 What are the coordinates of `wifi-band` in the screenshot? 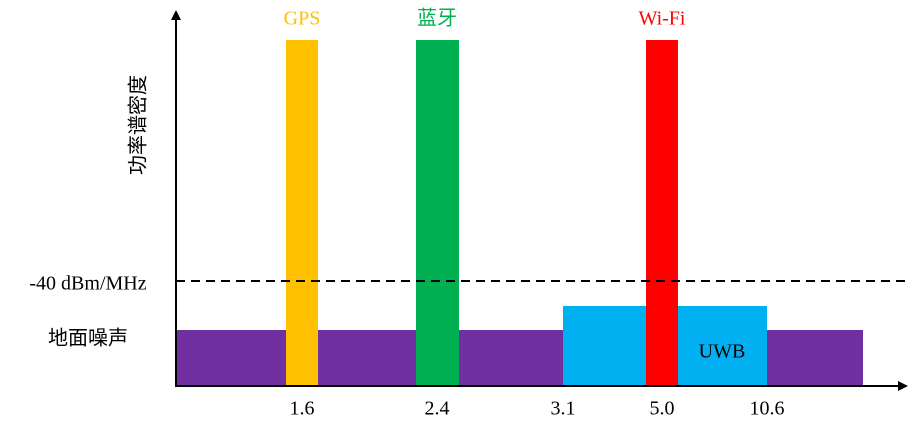 It's located at (662, 213).